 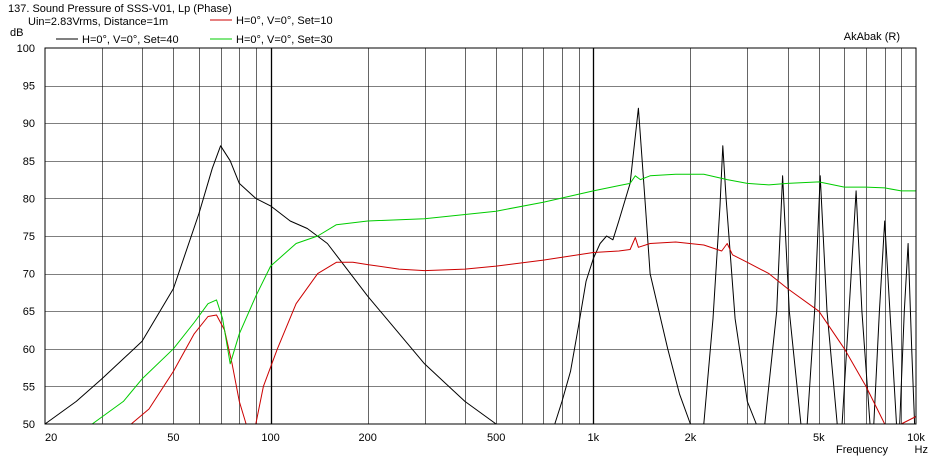 What do you see at coordinates (29, 237) in the screenshot?
I see `y-tick-label: 75` at bounding box center [29, 237].